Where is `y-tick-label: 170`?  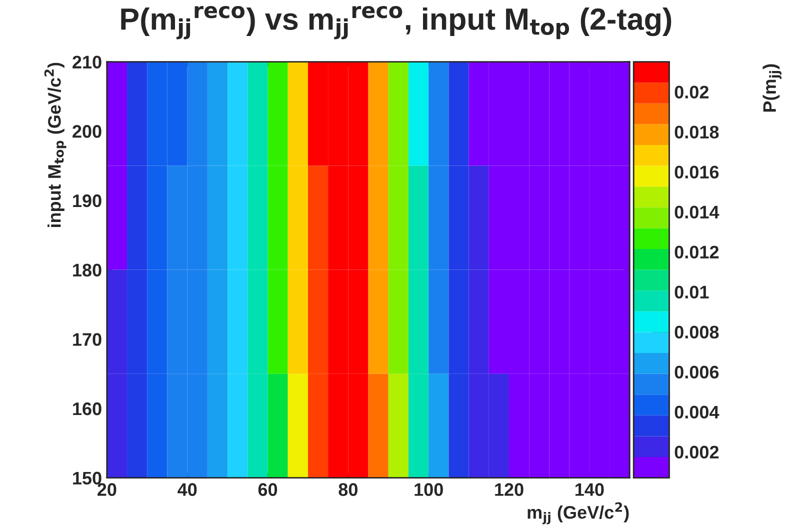
y-tick-label: 170 is located at coordinates (87, 339).